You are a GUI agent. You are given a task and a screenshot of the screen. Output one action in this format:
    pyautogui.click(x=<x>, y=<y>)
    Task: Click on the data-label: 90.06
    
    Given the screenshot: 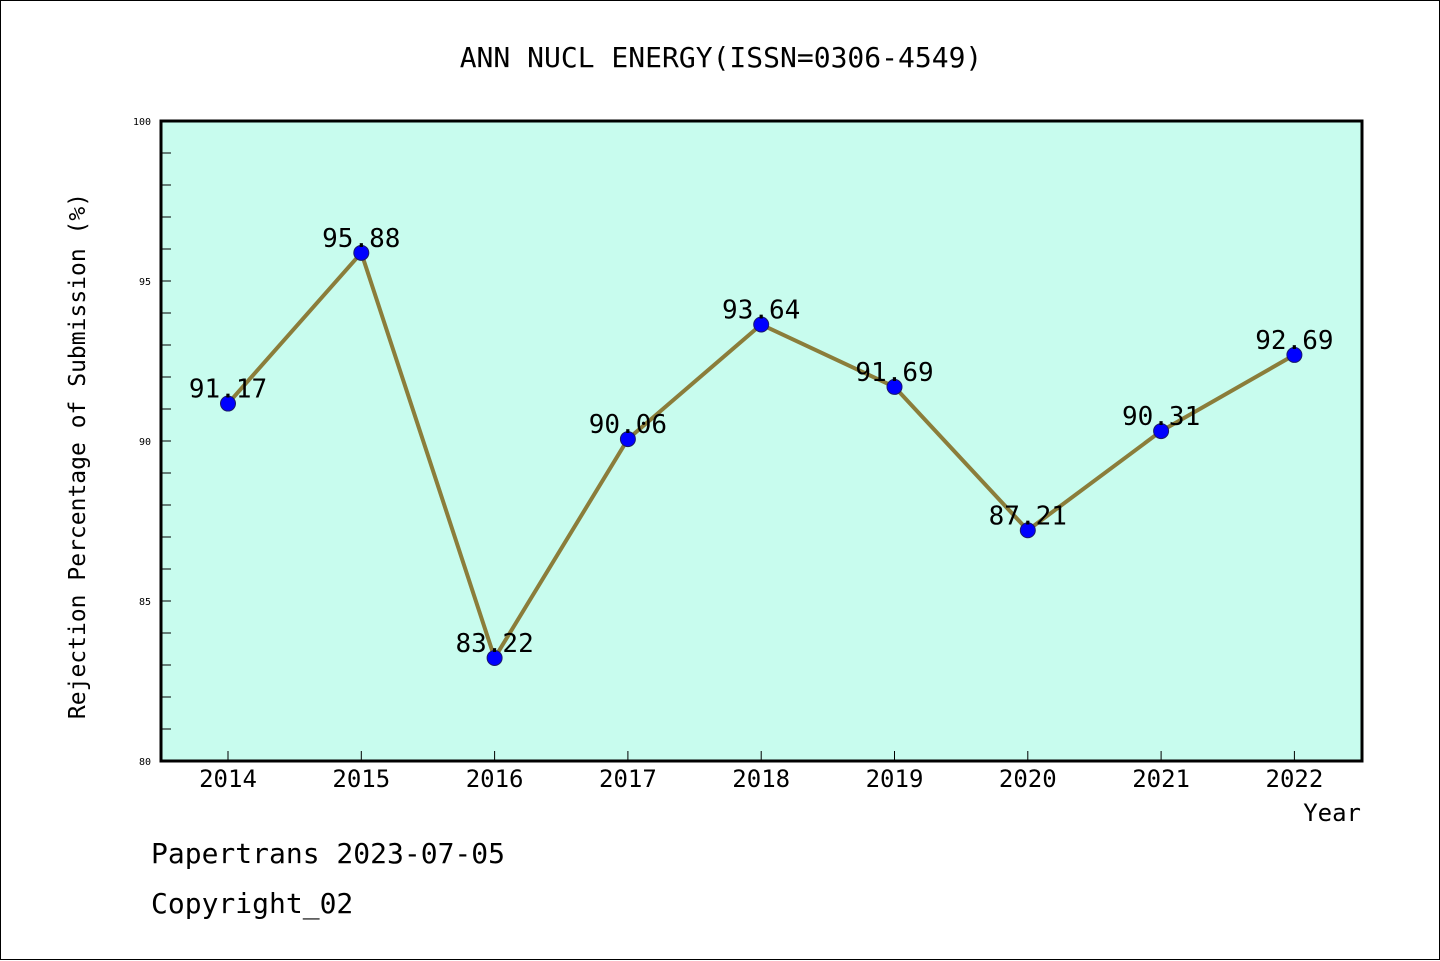 What is the action you would take?
    pyautogui.click(x=628, y=425)
    